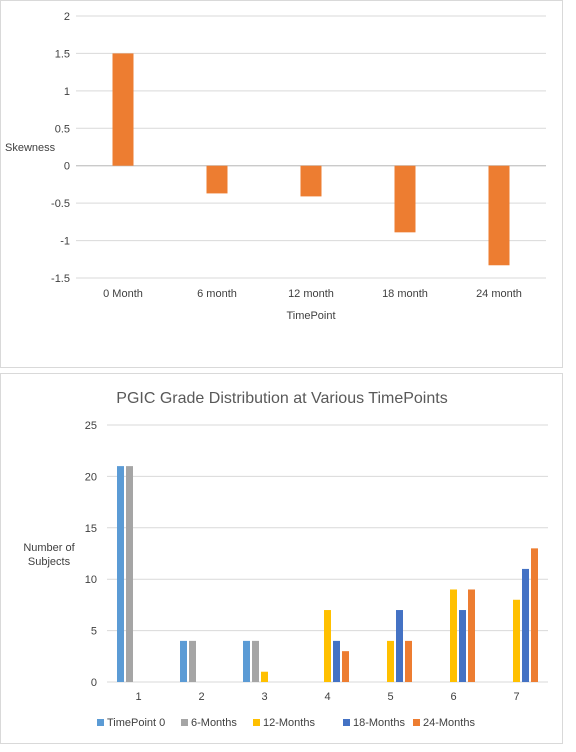  I want to click on y-tick-label: -1.5, so click(60, 279).